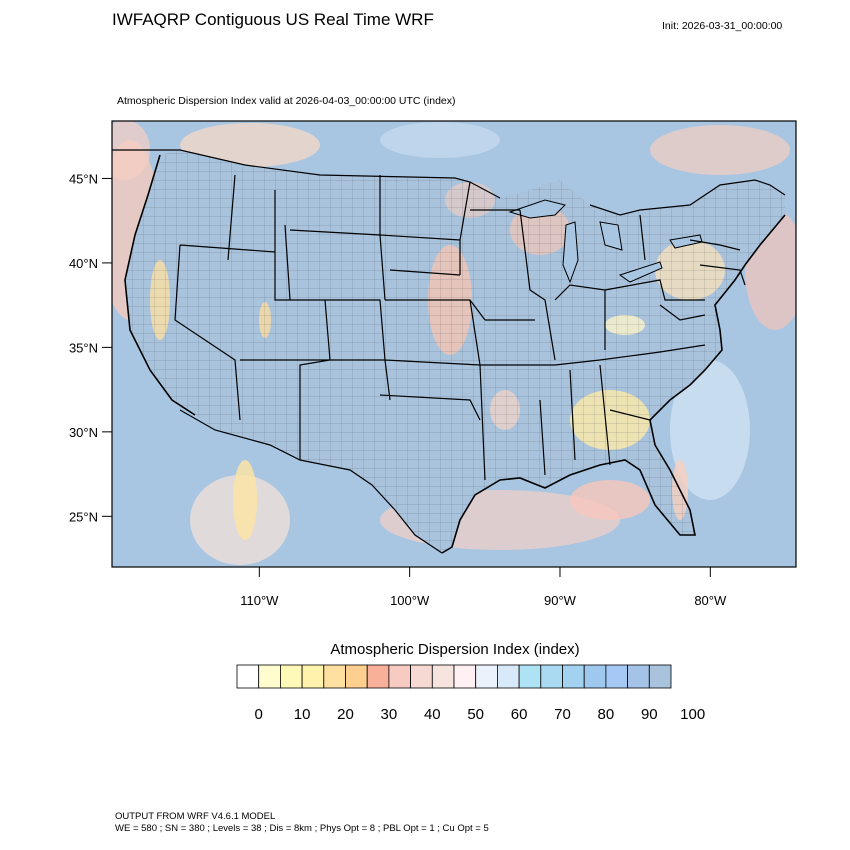  I want to click on colorbar-tick-label: 30, so click(389, 714).